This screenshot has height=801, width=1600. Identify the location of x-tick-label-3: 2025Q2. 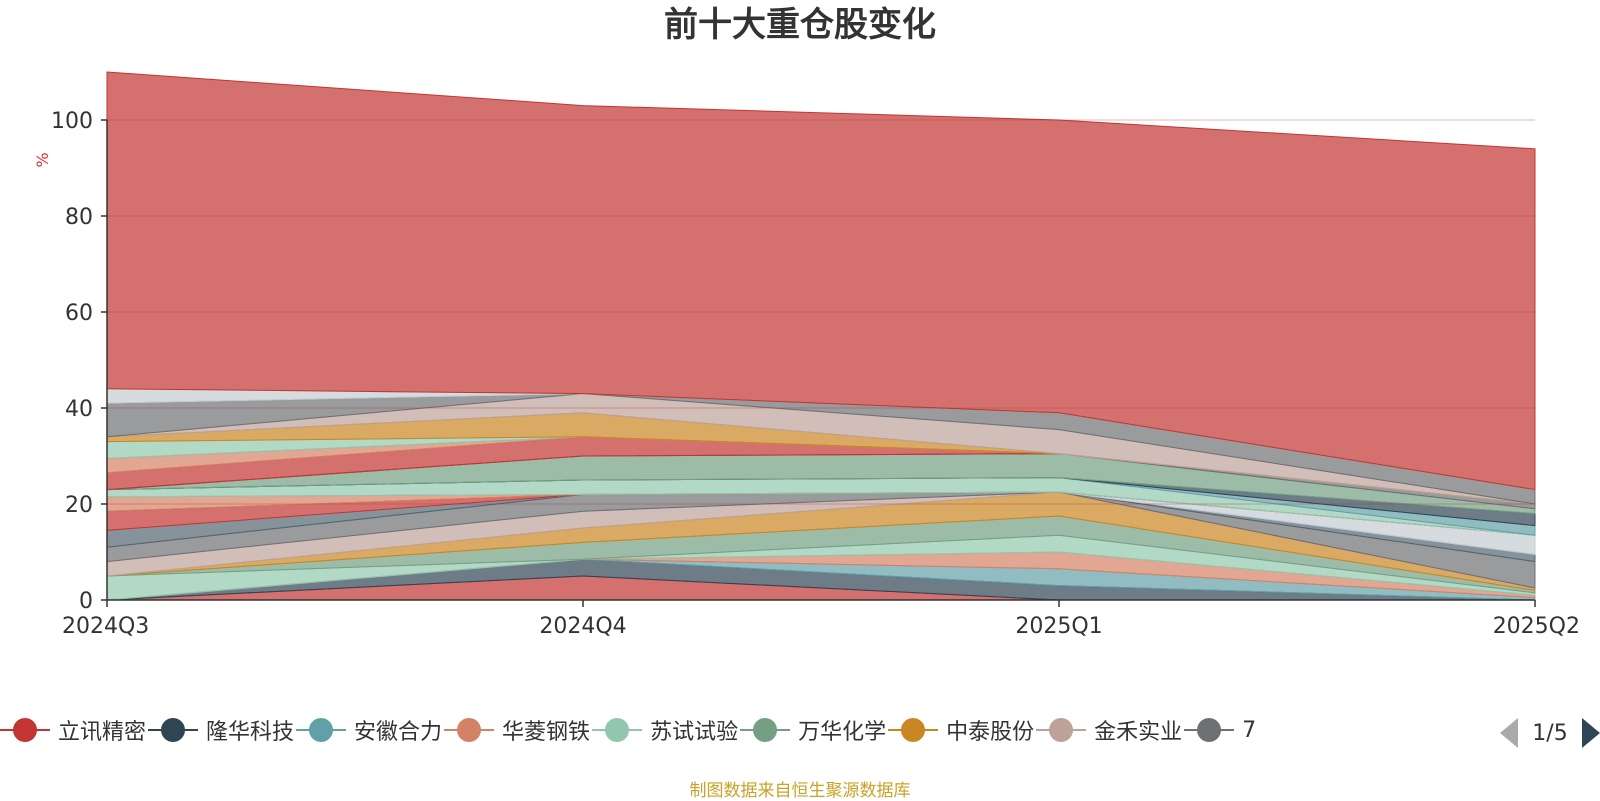
(1536, 626).